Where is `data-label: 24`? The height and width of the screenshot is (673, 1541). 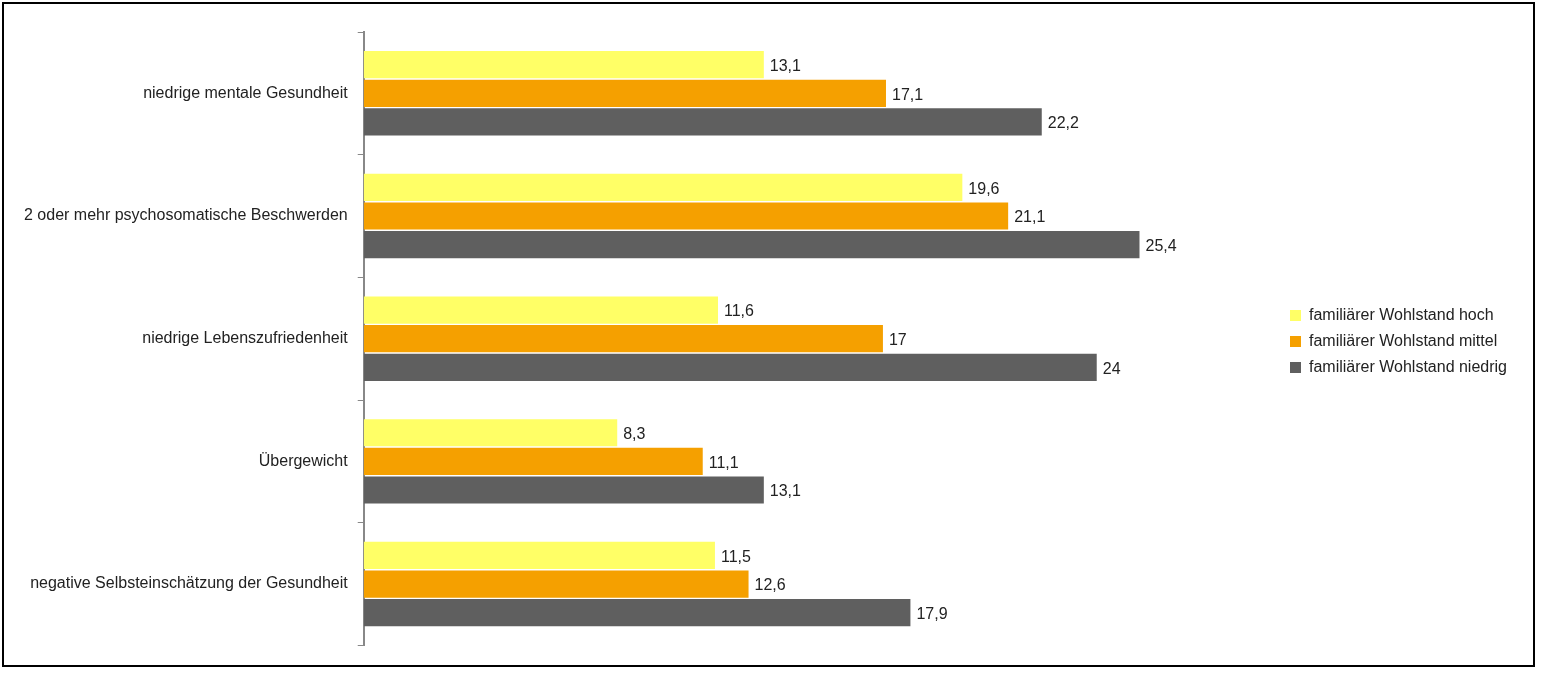 data-label: 24 is located at coordinates (1111, 368).